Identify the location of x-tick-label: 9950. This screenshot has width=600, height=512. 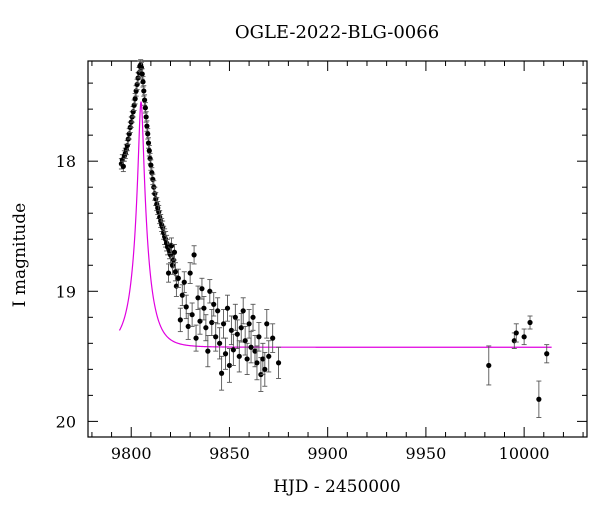
(426, 453).